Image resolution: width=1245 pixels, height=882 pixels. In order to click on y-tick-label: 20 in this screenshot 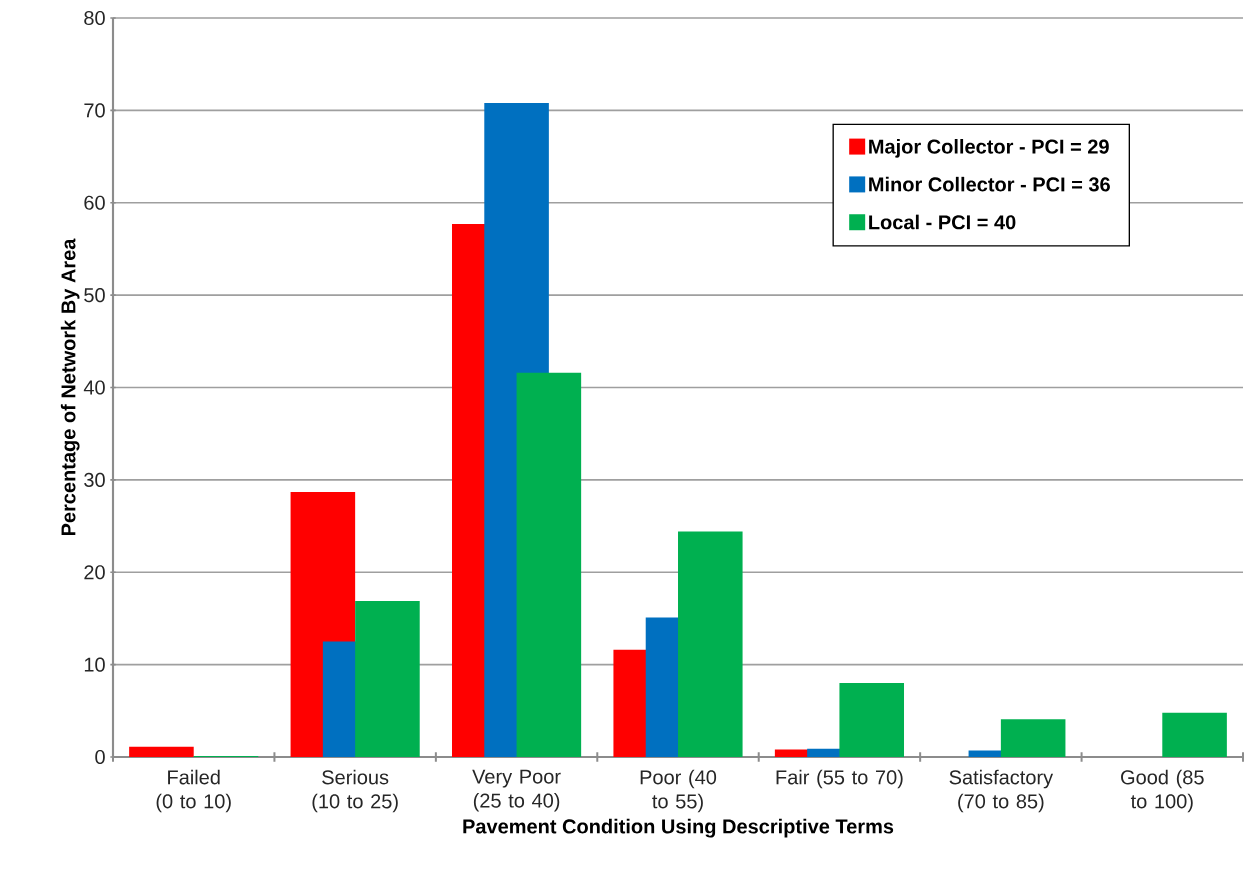, I will do `click(94, 572)`.